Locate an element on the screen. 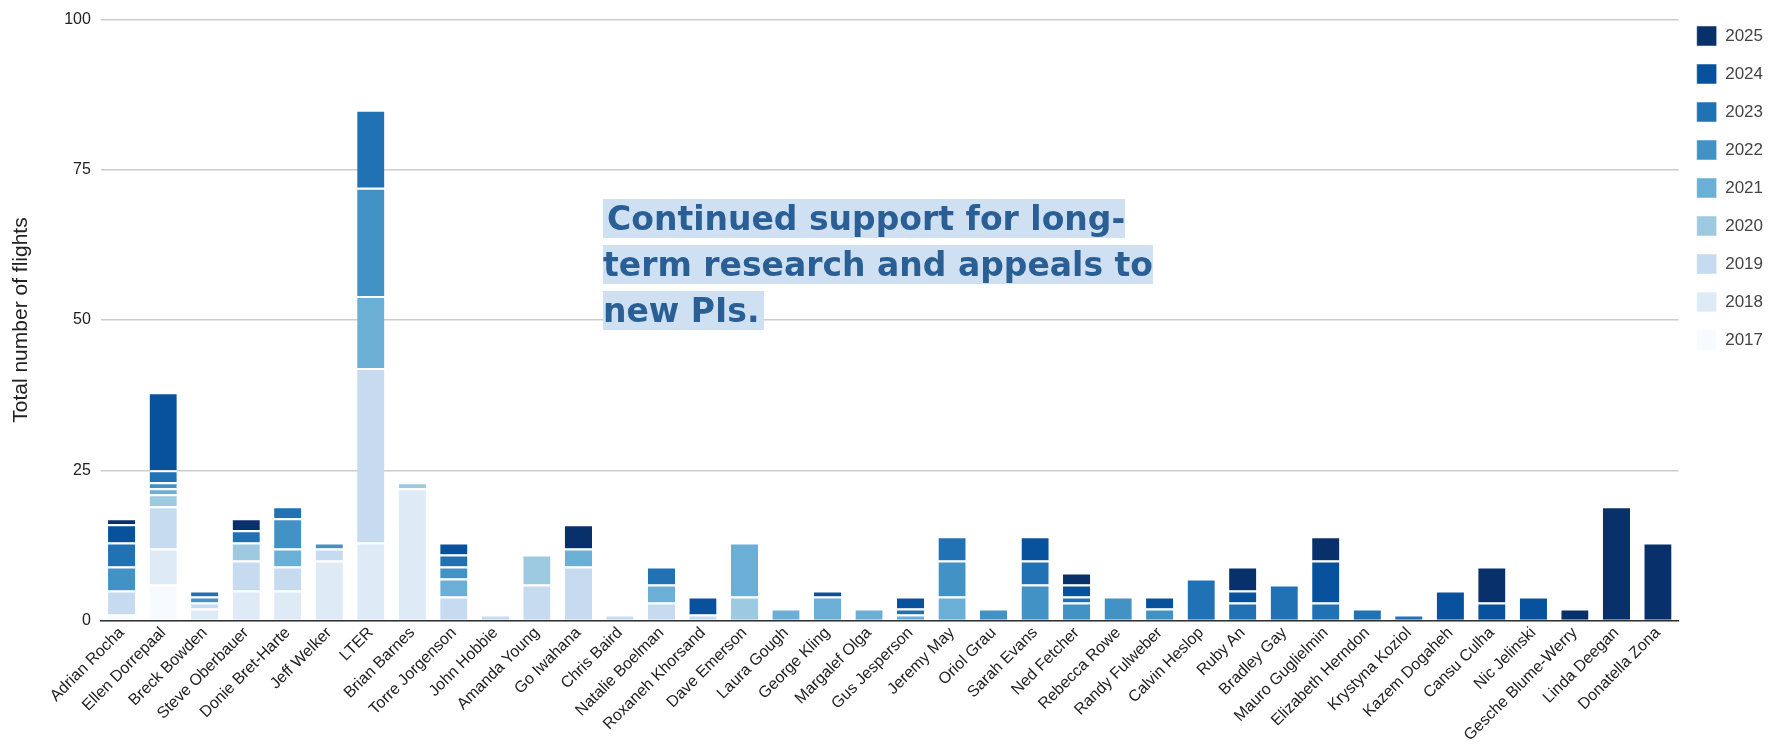 Image resolution: width=1783 pixels, height=753 pixels. legend-label: 2017 is located at coordinates (1744, 339).